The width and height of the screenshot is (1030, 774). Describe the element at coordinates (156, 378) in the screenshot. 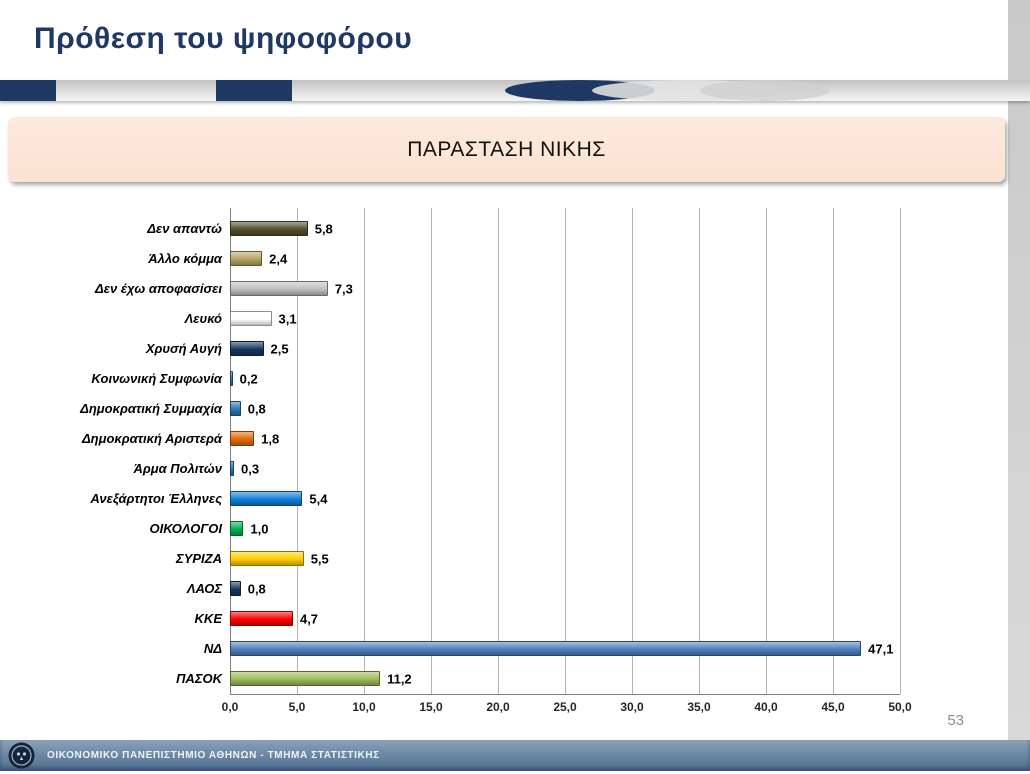

I see `category-label: Κοινωνική Συμφωνία` at that location.